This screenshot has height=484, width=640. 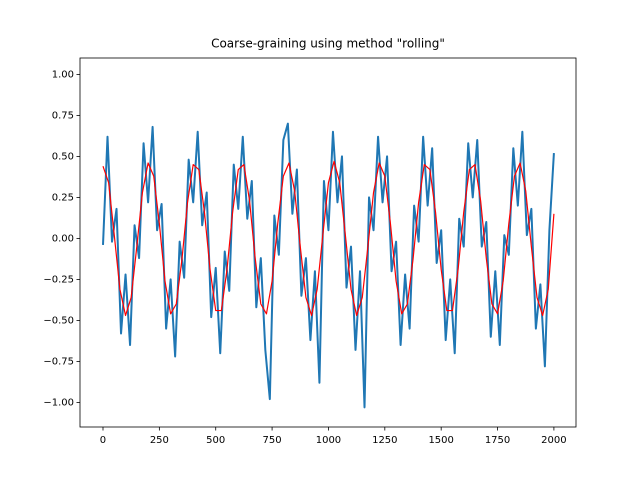 I want to click on x-tick-label: 1250, so click(x=384, y=440).